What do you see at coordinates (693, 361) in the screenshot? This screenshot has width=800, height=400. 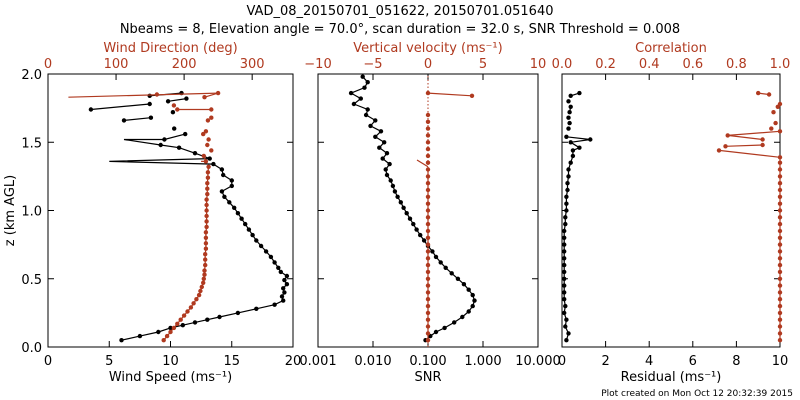 I see `x-tick-label: 6` at bounding box center [693, 361].